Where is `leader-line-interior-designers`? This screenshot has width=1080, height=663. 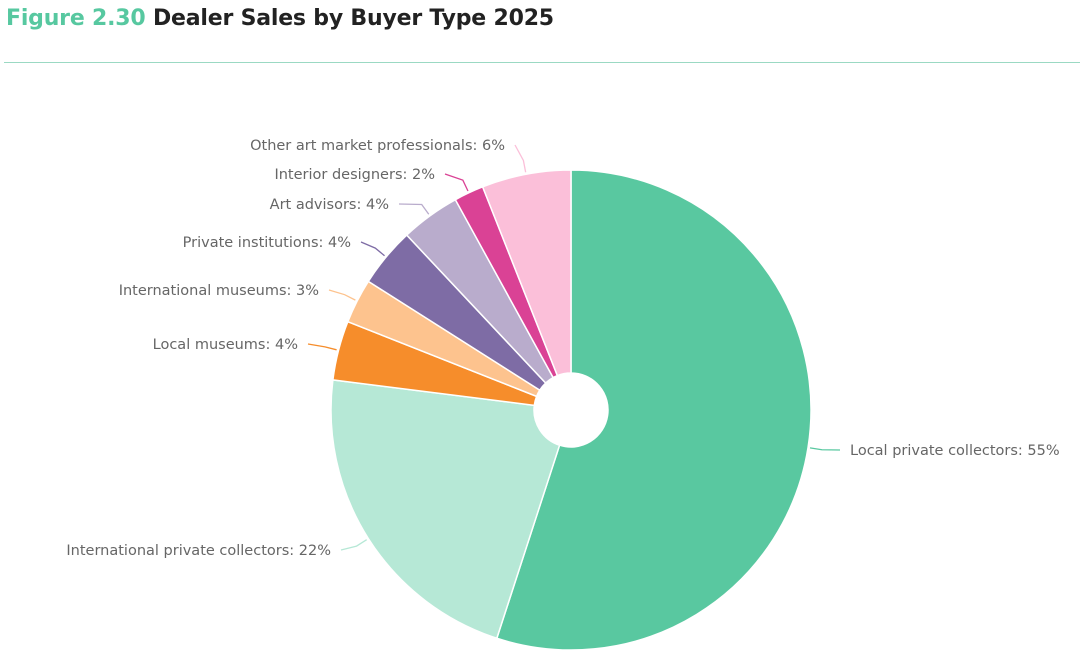
leader-line-interior-designers is located at coordinates (456, 182).